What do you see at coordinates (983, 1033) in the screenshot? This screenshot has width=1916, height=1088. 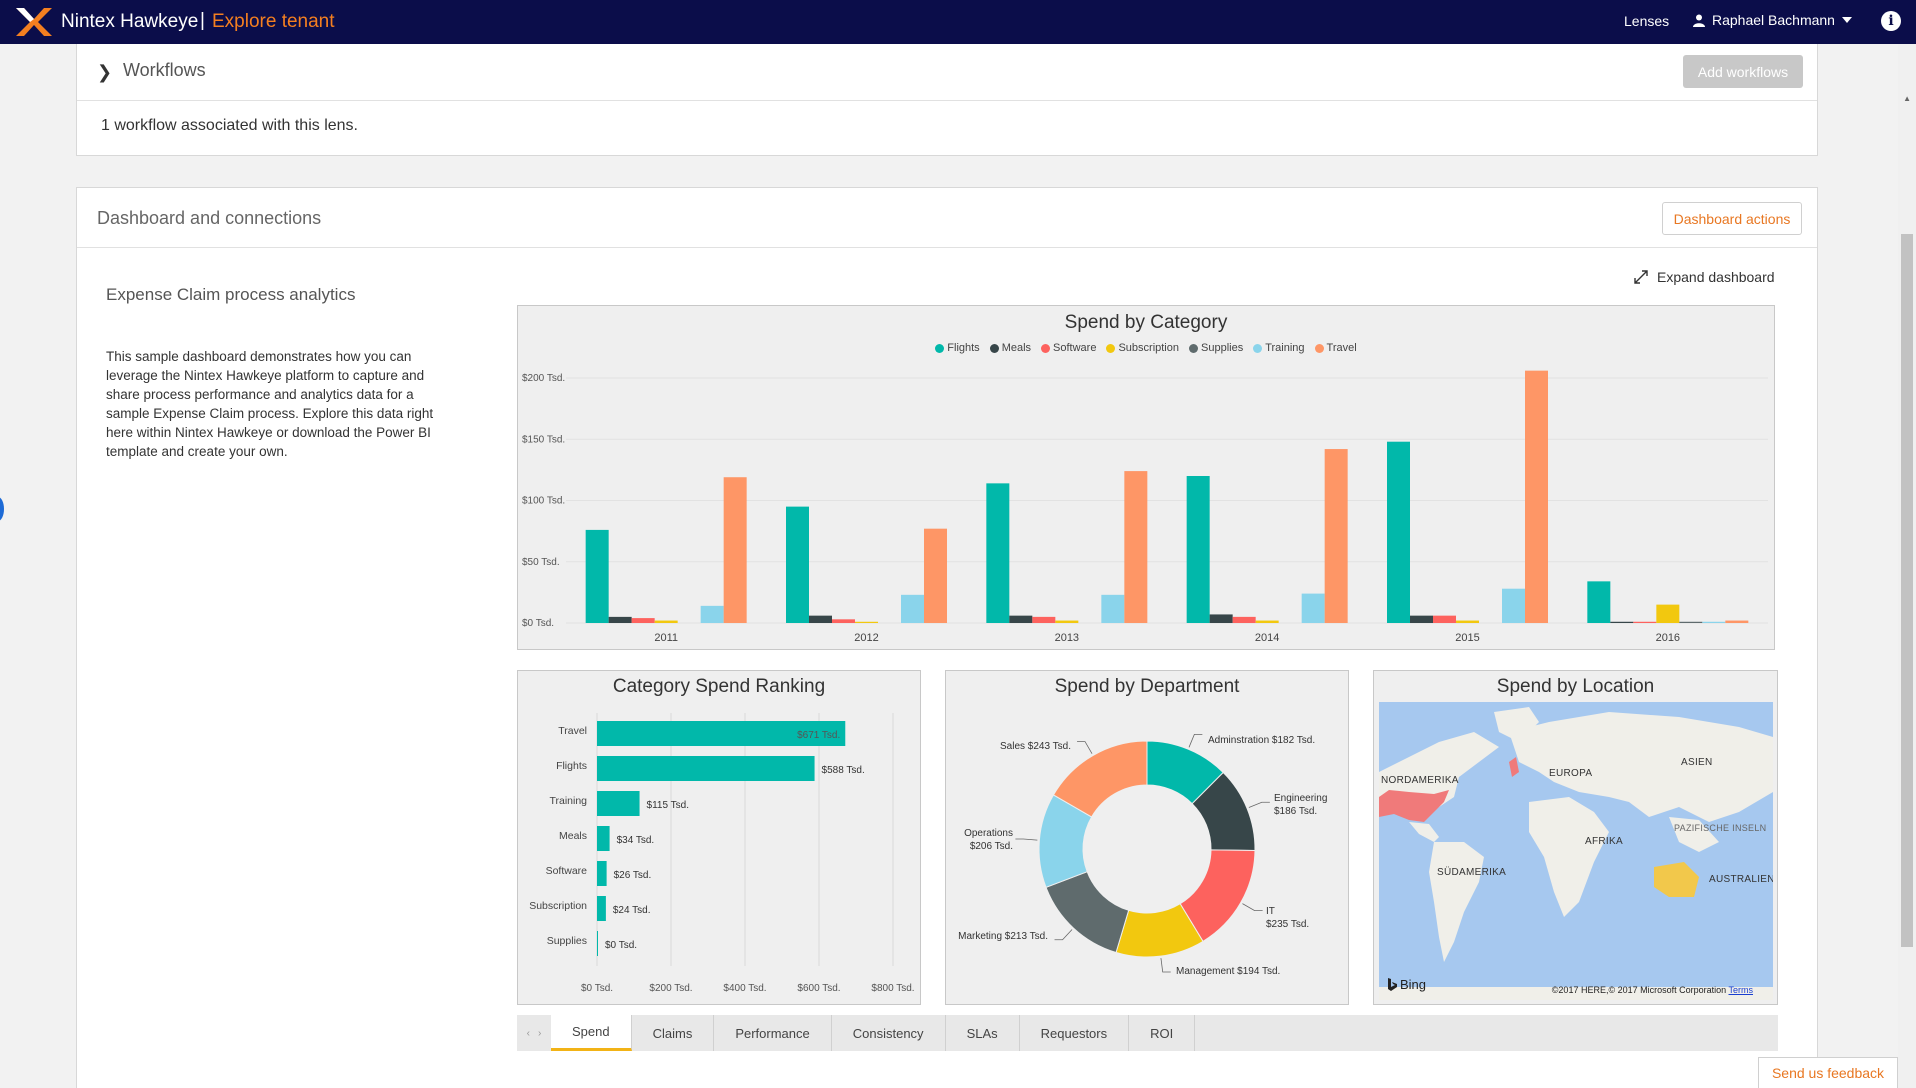 I see `tab-slas: SLAs` at bounding box center [983, 1033].